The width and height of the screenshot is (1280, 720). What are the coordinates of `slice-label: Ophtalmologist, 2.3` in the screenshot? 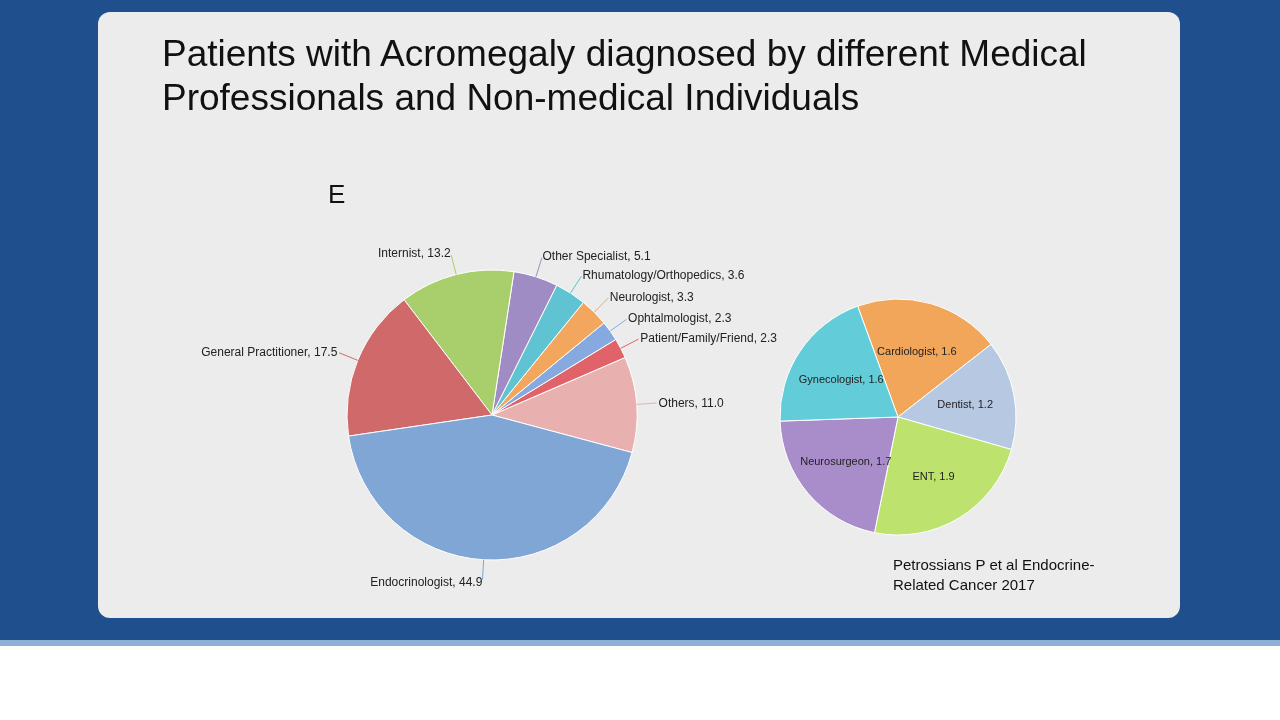 It's located at (680, 318).